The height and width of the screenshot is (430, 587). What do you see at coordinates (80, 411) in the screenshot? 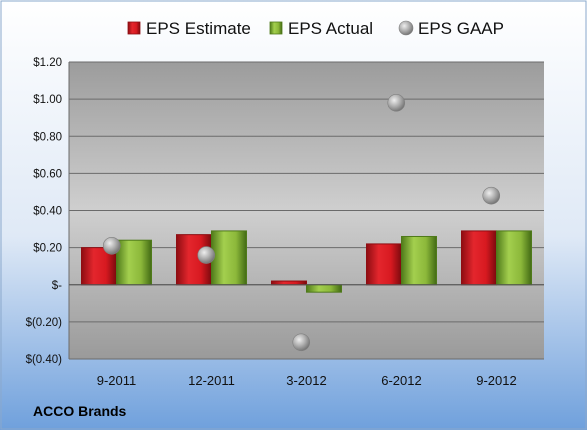
I see `company-name: ACCO Brands` at bounding box center [80, 411].